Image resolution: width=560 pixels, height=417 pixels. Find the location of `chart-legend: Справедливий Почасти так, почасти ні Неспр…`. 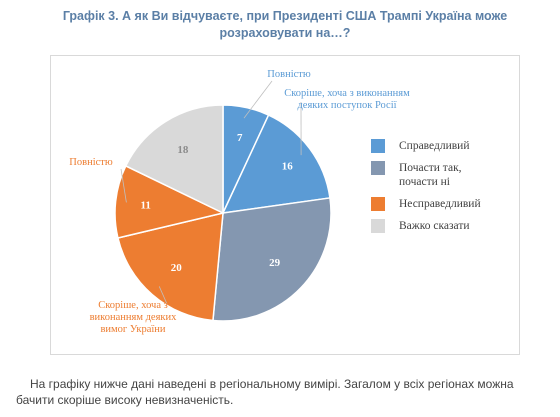

chart-legend: Справедливий Почасти так, почасти ні Неспр… is located at coordinates (435, 190).